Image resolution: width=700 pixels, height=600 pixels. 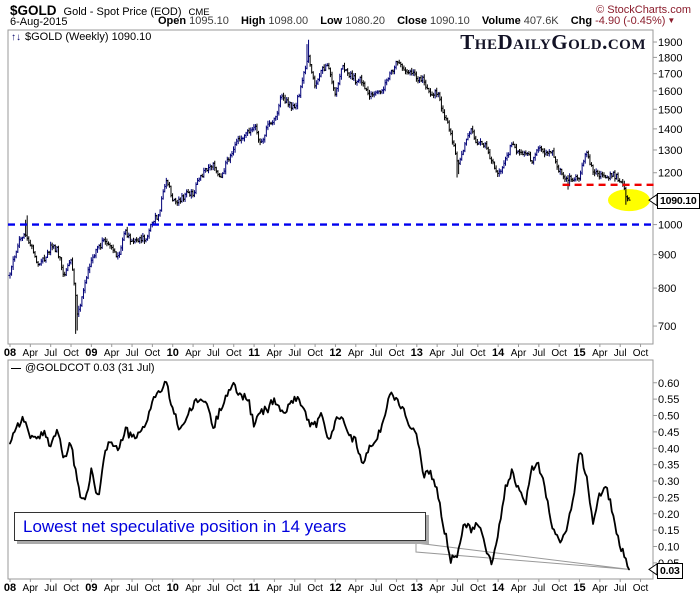 What do you see at coordinates (331, 21) in the screenshot?
I see `low-label: Low` at bounding box center [331, 21].